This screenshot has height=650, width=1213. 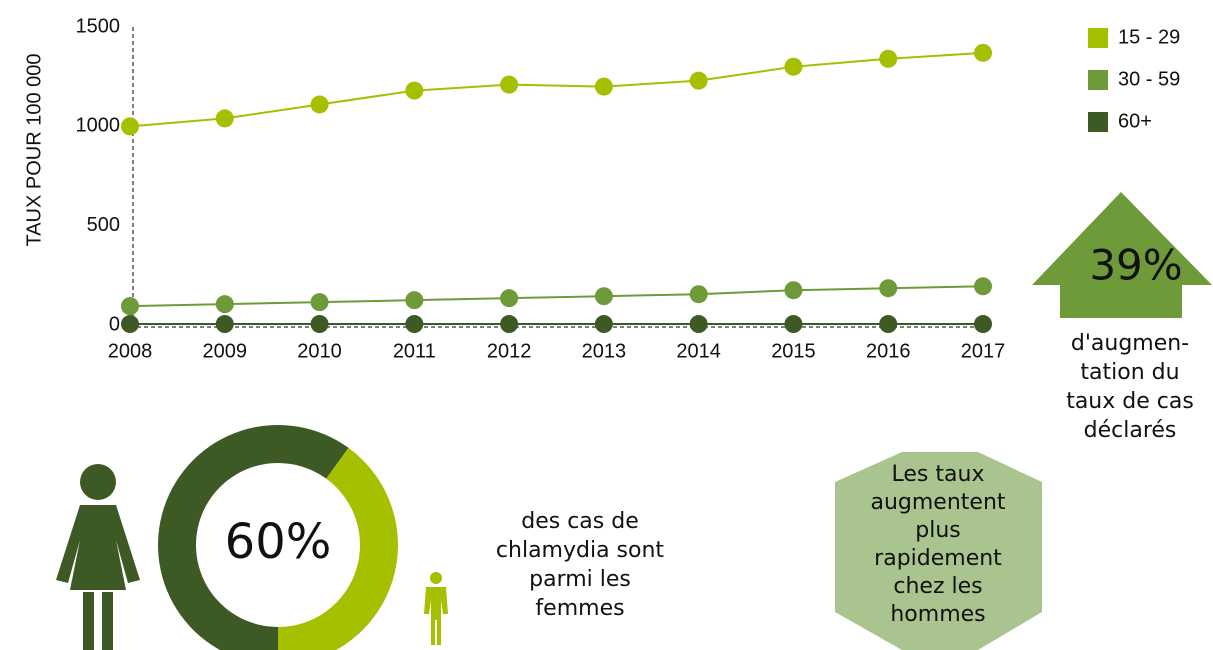 I want to click on woman-icon, so click(x=98, y=557).